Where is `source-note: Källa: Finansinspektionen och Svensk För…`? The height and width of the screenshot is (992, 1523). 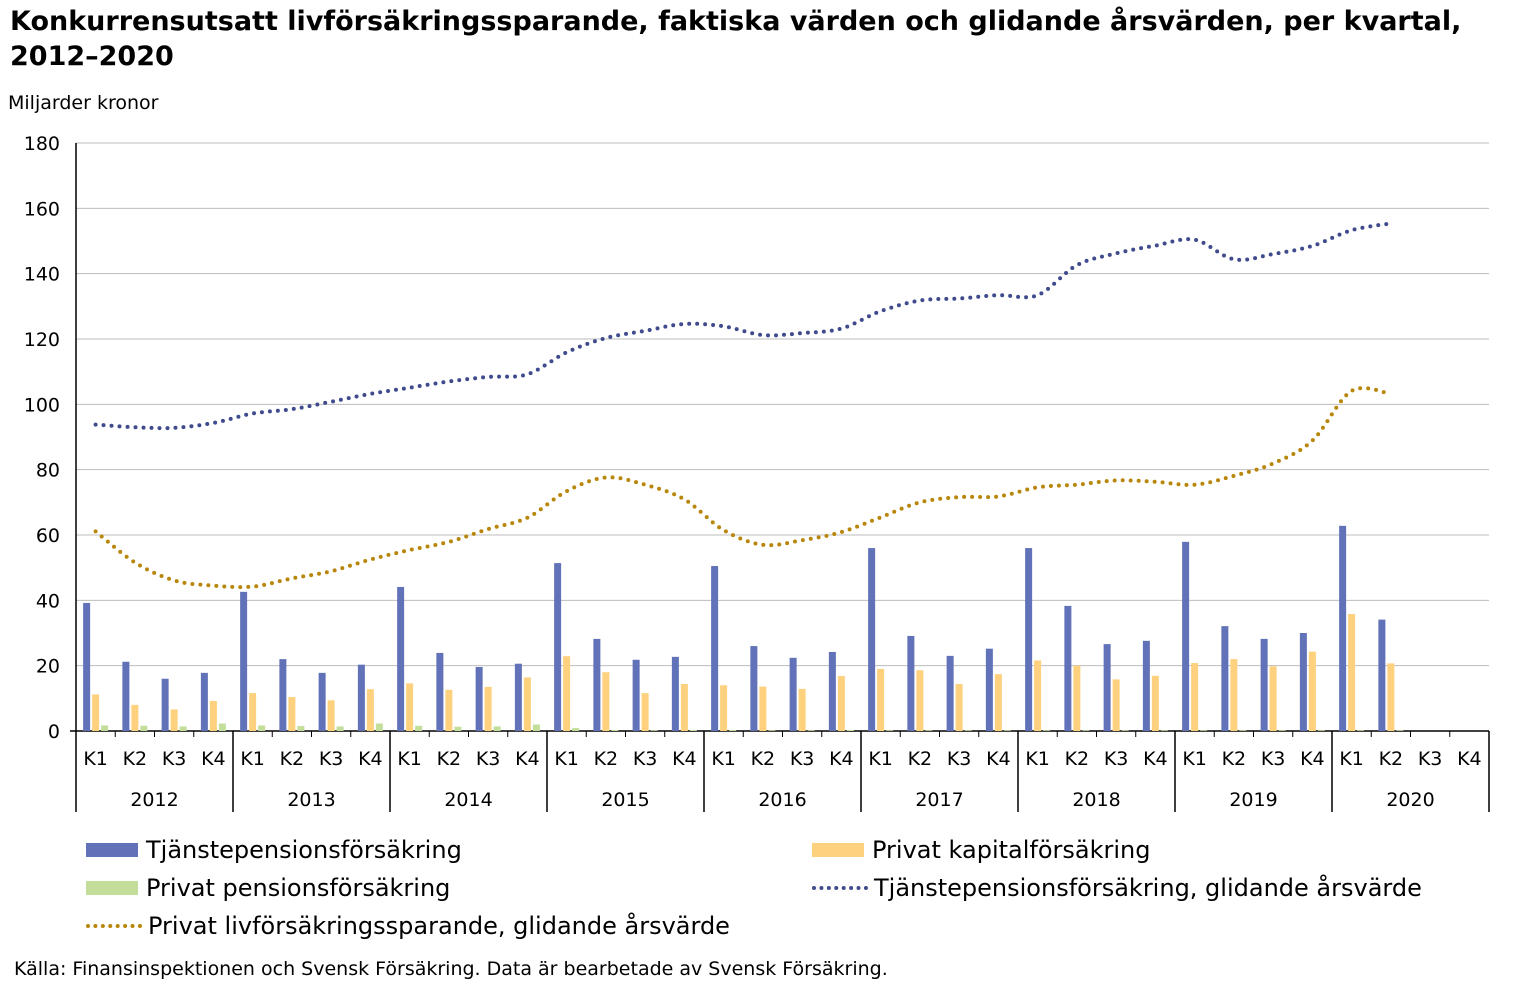
source-note: Källa: Finansinspektionen och Svensk För… is located at coordinates (451, 969).